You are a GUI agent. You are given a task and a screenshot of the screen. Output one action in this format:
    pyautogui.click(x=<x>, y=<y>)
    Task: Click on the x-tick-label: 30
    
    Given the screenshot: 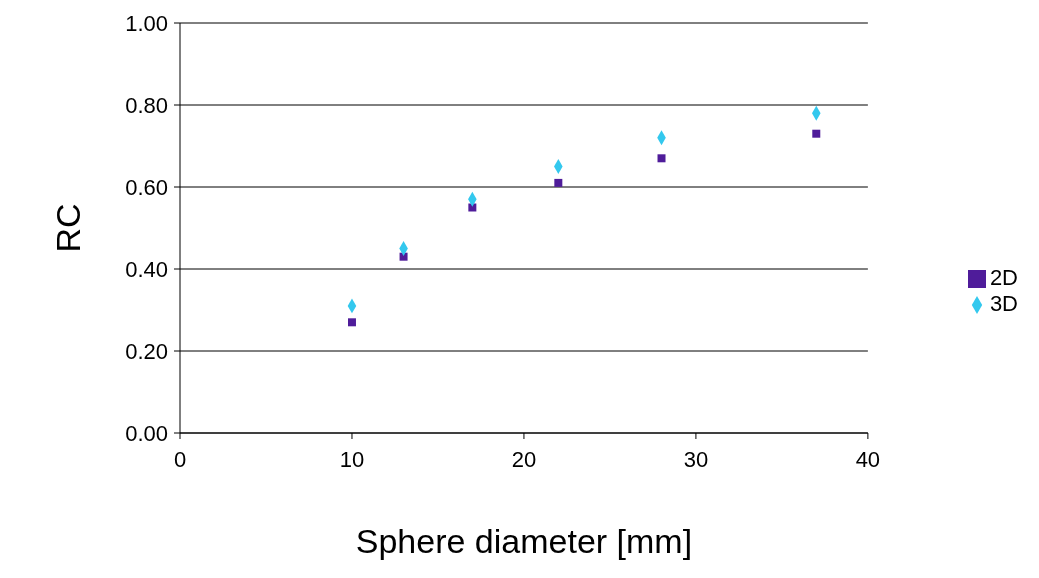 What is the action you would take?
    pyautogui.click(x=696, y=459)
    